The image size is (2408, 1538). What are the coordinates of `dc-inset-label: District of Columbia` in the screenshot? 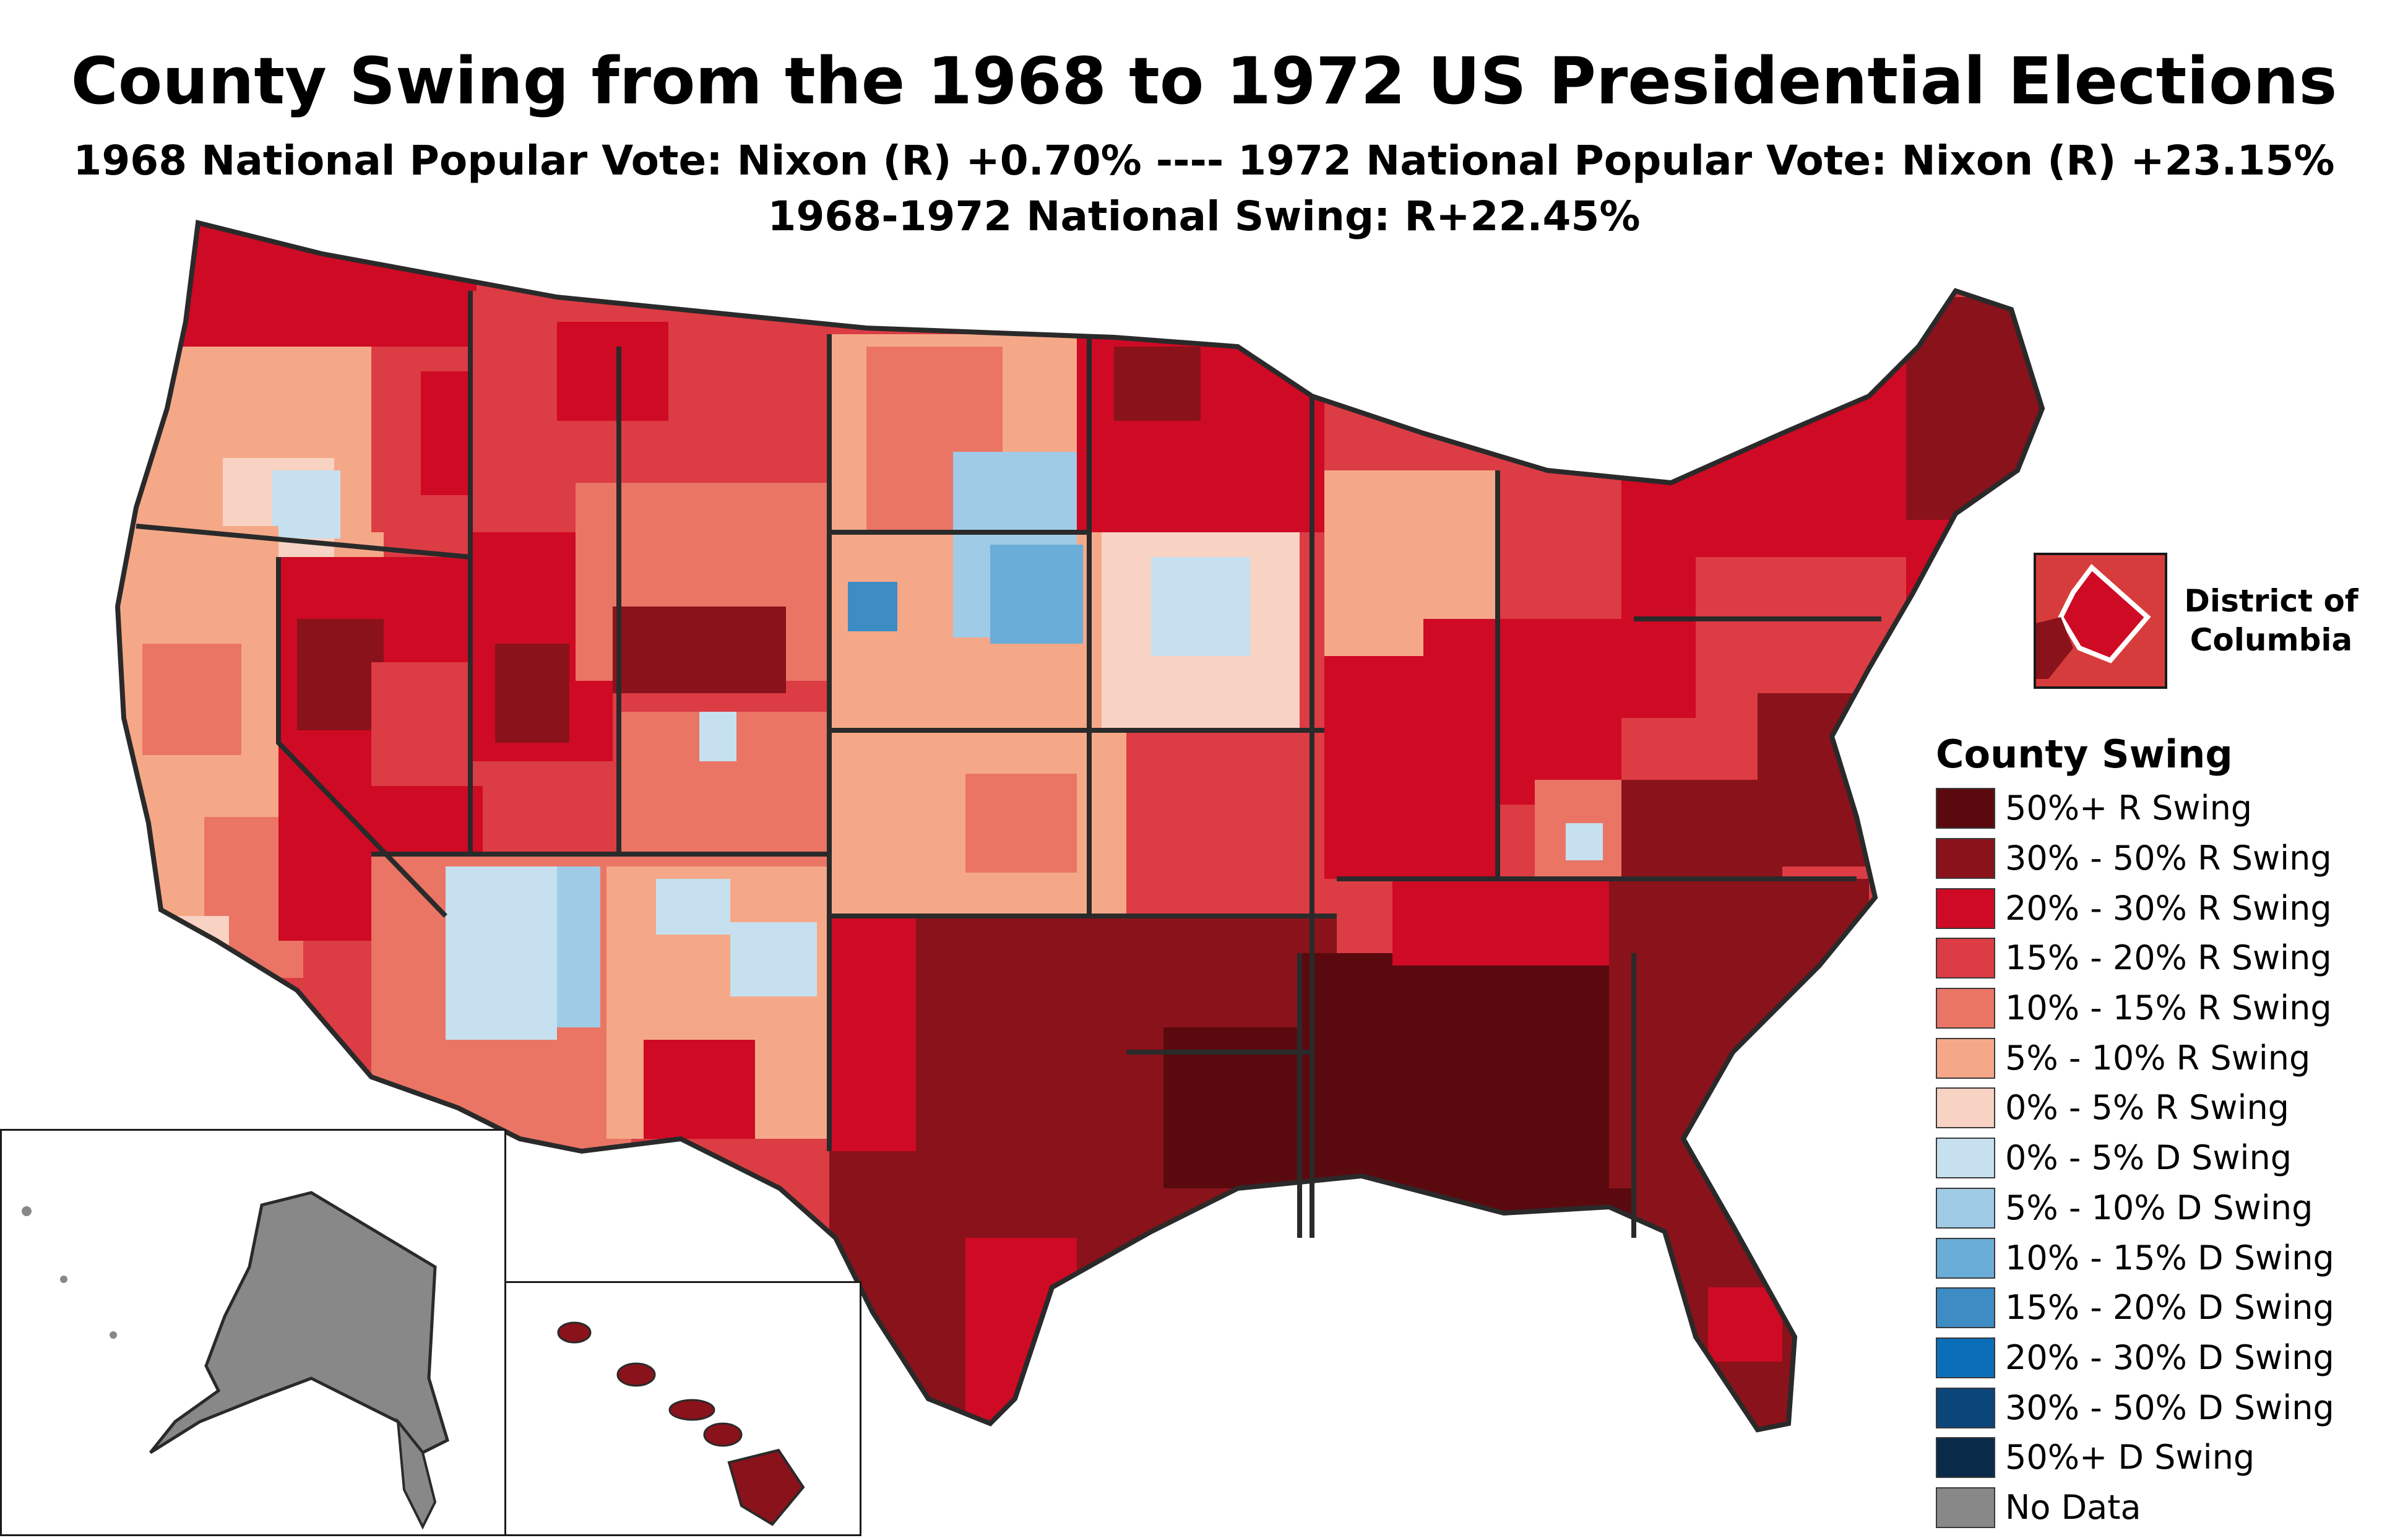 It's located at (2271, 620).